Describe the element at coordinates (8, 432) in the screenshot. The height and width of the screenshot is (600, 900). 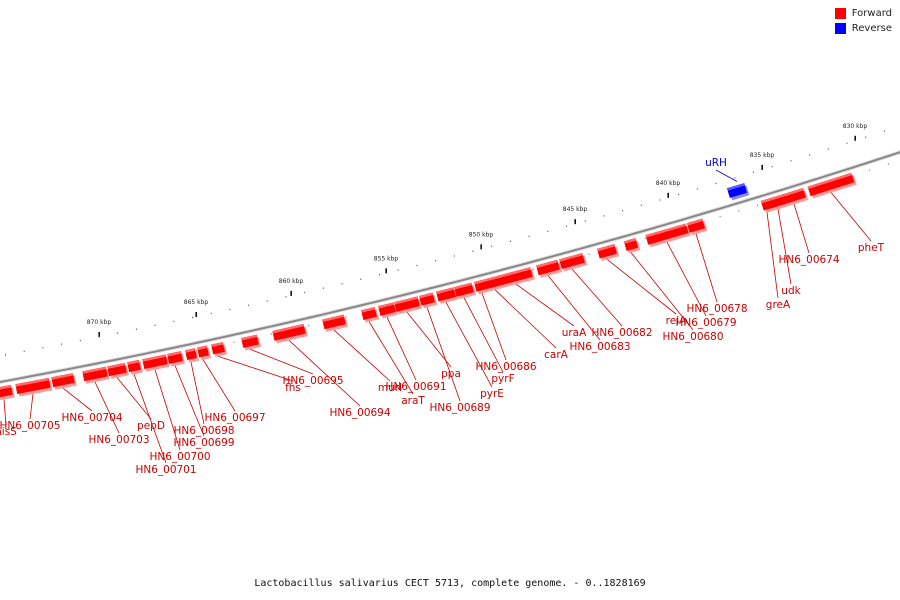
I see `gene-label-hiss: hisS` at that location.